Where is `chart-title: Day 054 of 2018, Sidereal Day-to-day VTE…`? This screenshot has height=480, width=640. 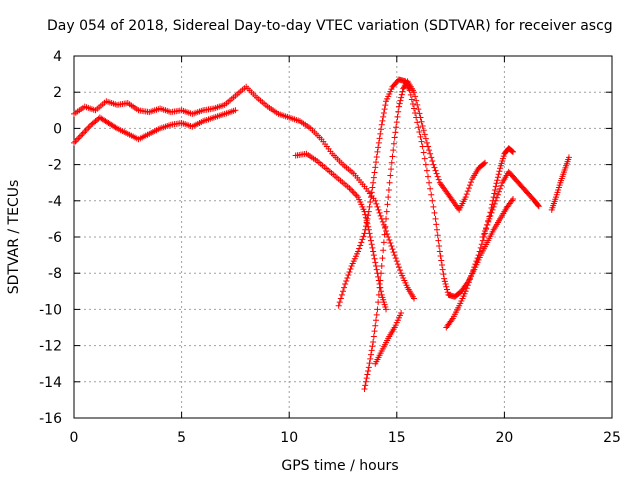
chart-title: Day 054 of 2018, Sidereal Day-to-day VTE… is located at coordinates (330, 26).